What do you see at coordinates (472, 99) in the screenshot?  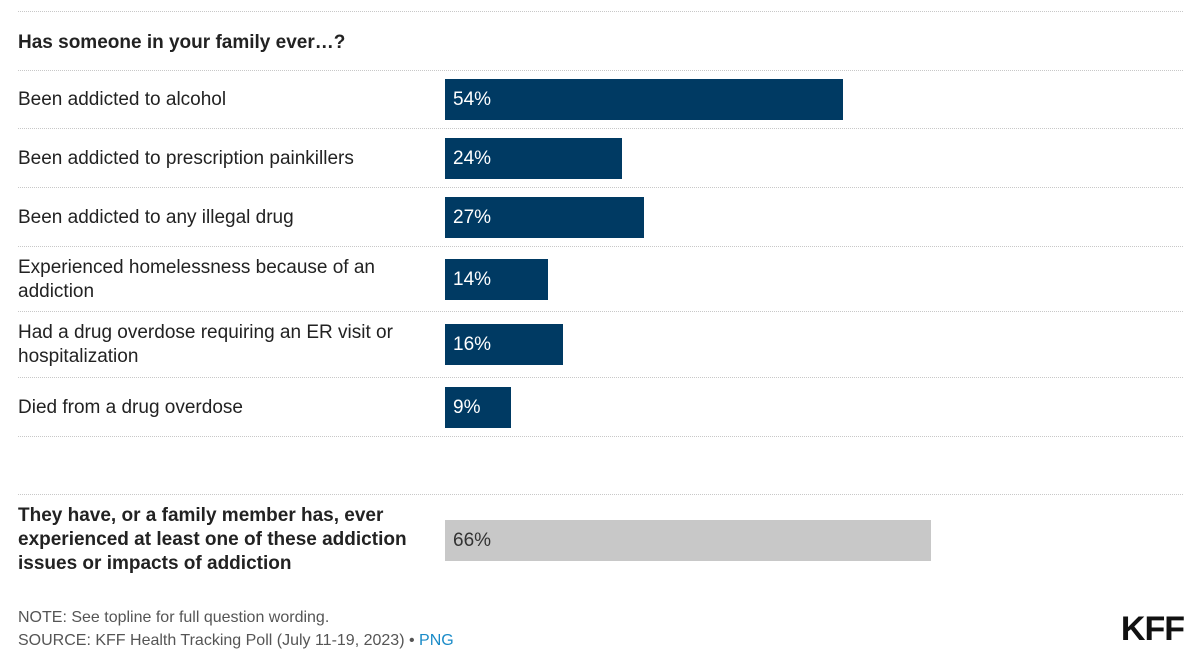 I see `bar-value-label: 54%` at bounding box center [472, 99].